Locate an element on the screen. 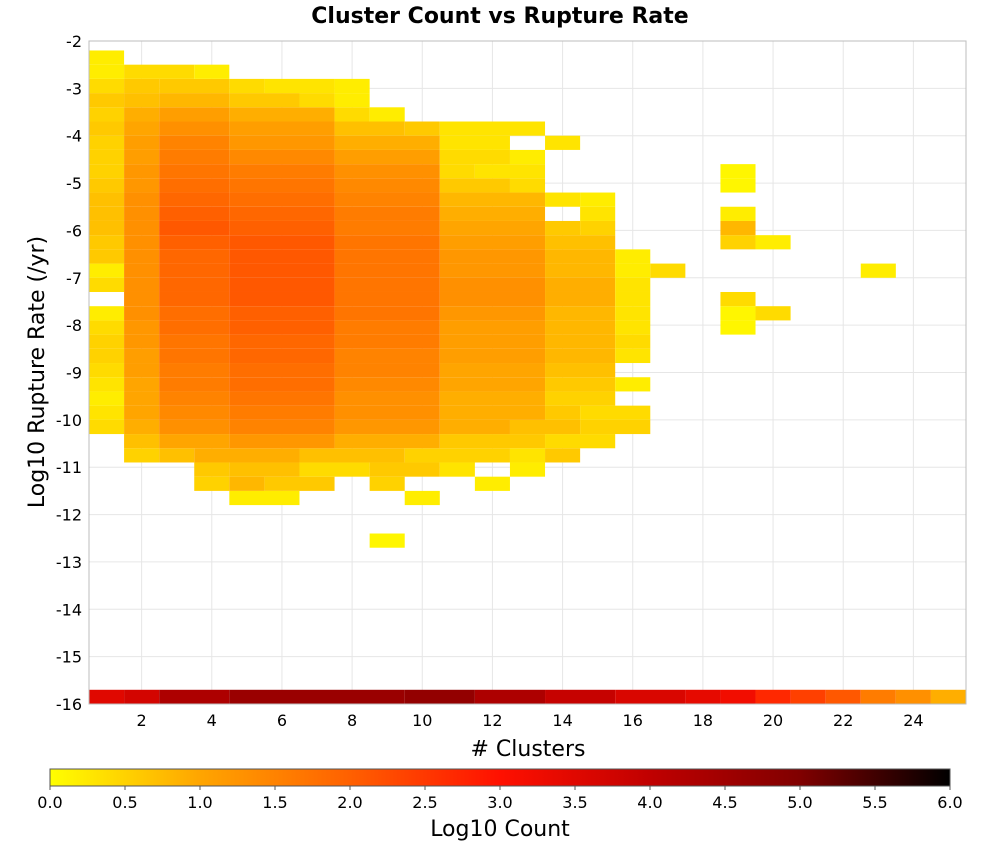 This screenshot has height=850, width=1000. y-tick-label: -2 is located at coordinates (74, 41).